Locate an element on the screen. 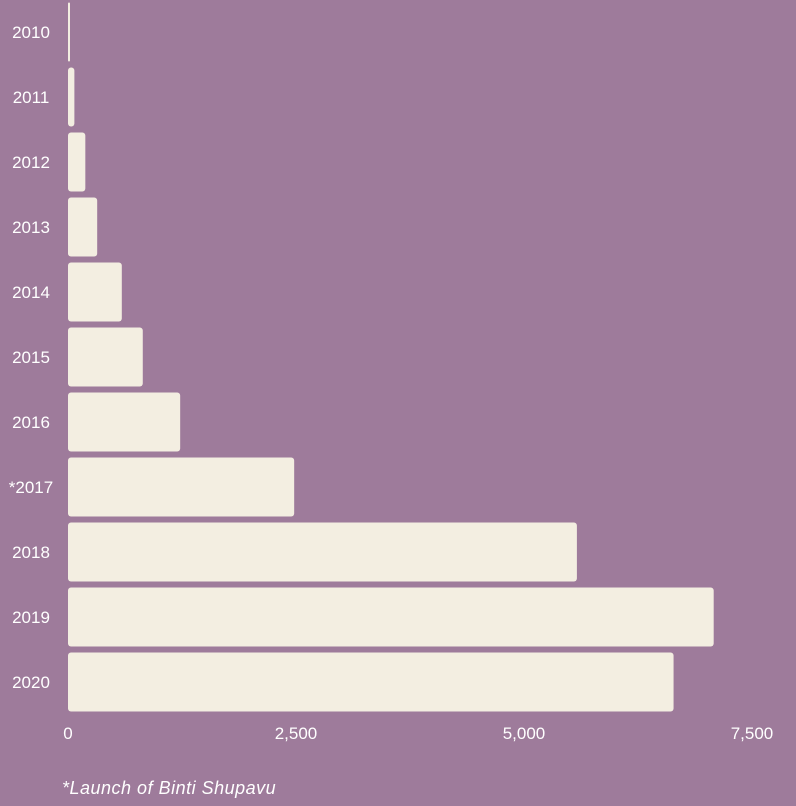 This screenshot has height=806, width=796. y-tick-label-2019: 2019 is located at coordinates (31, 617).